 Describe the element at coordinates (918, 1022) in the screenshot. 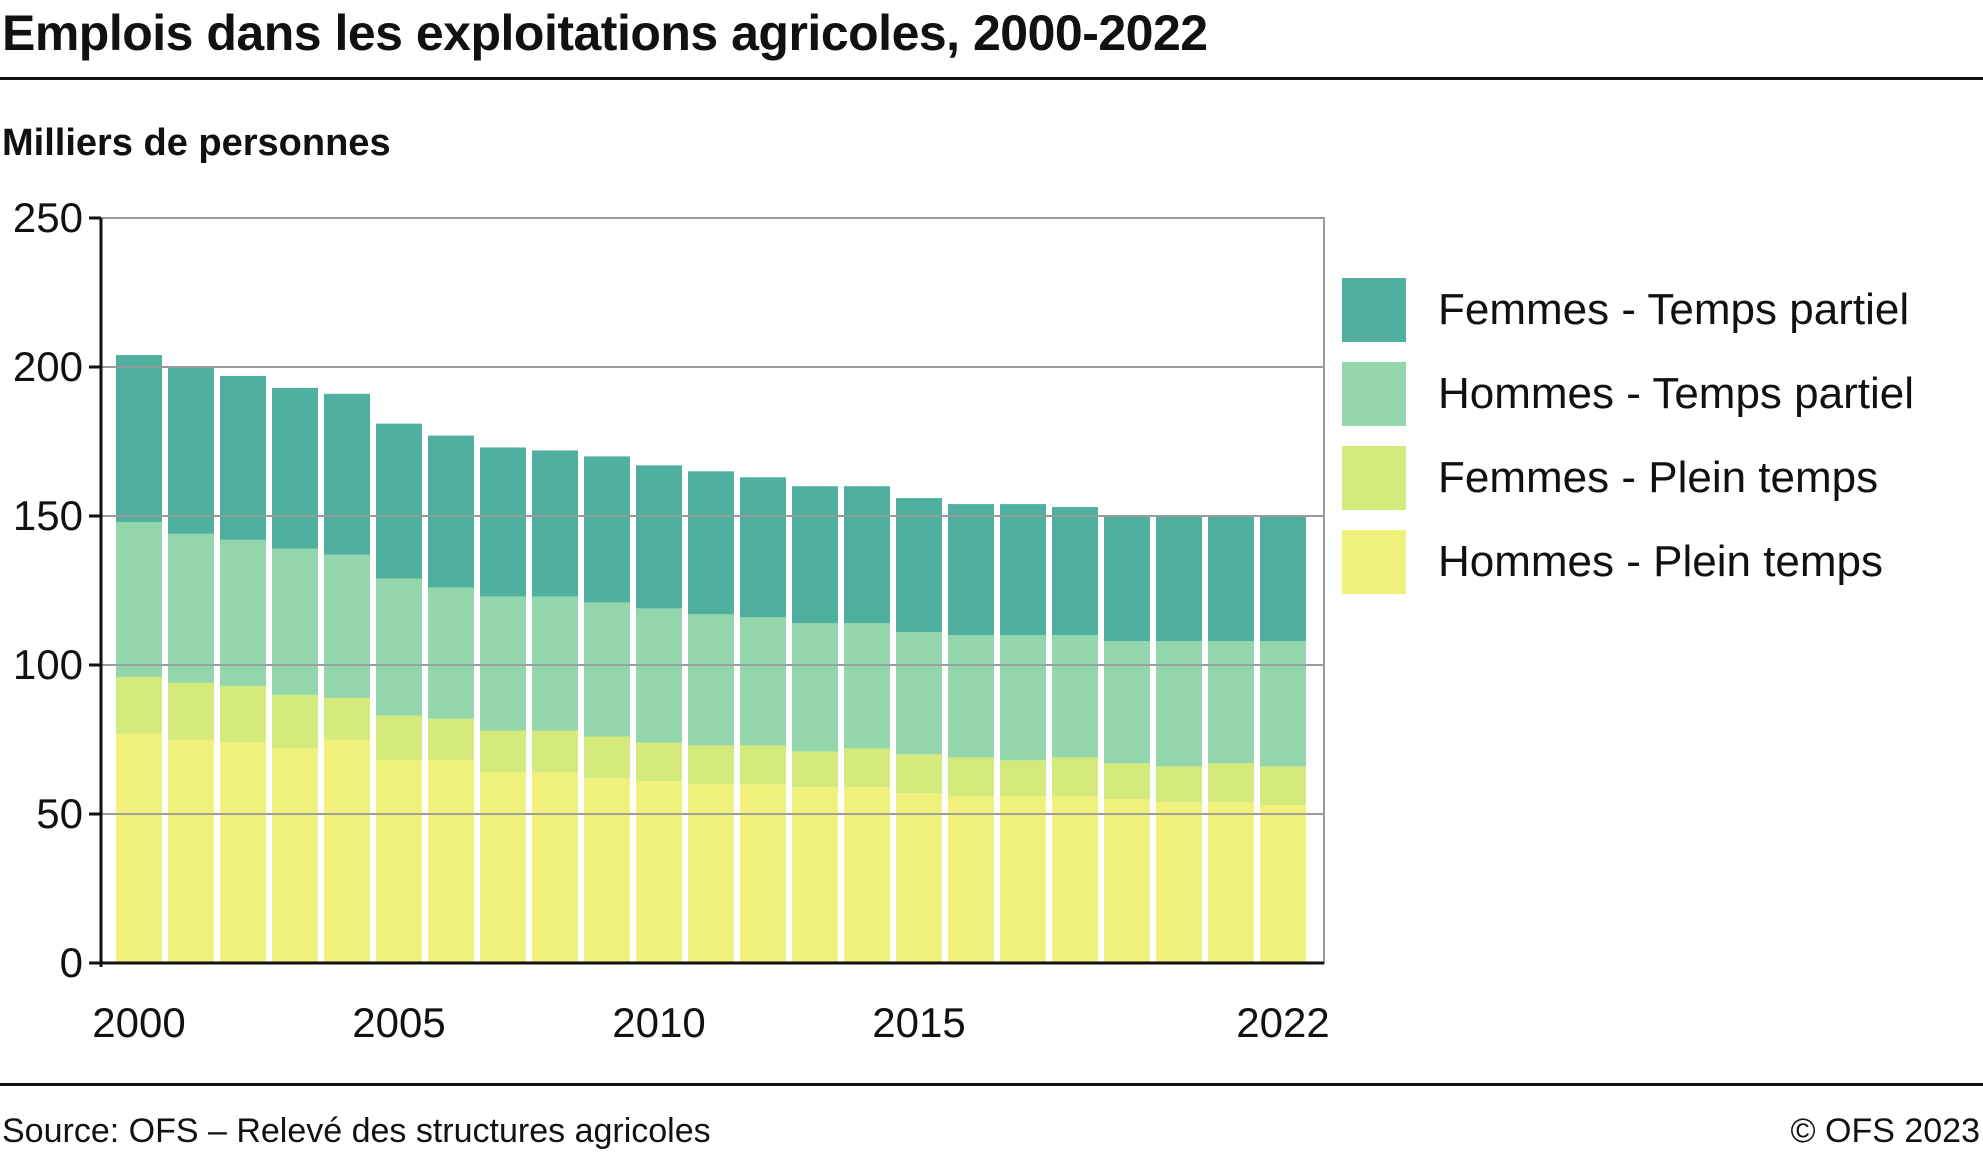

I see `x-tick-label: 2015` at that location.